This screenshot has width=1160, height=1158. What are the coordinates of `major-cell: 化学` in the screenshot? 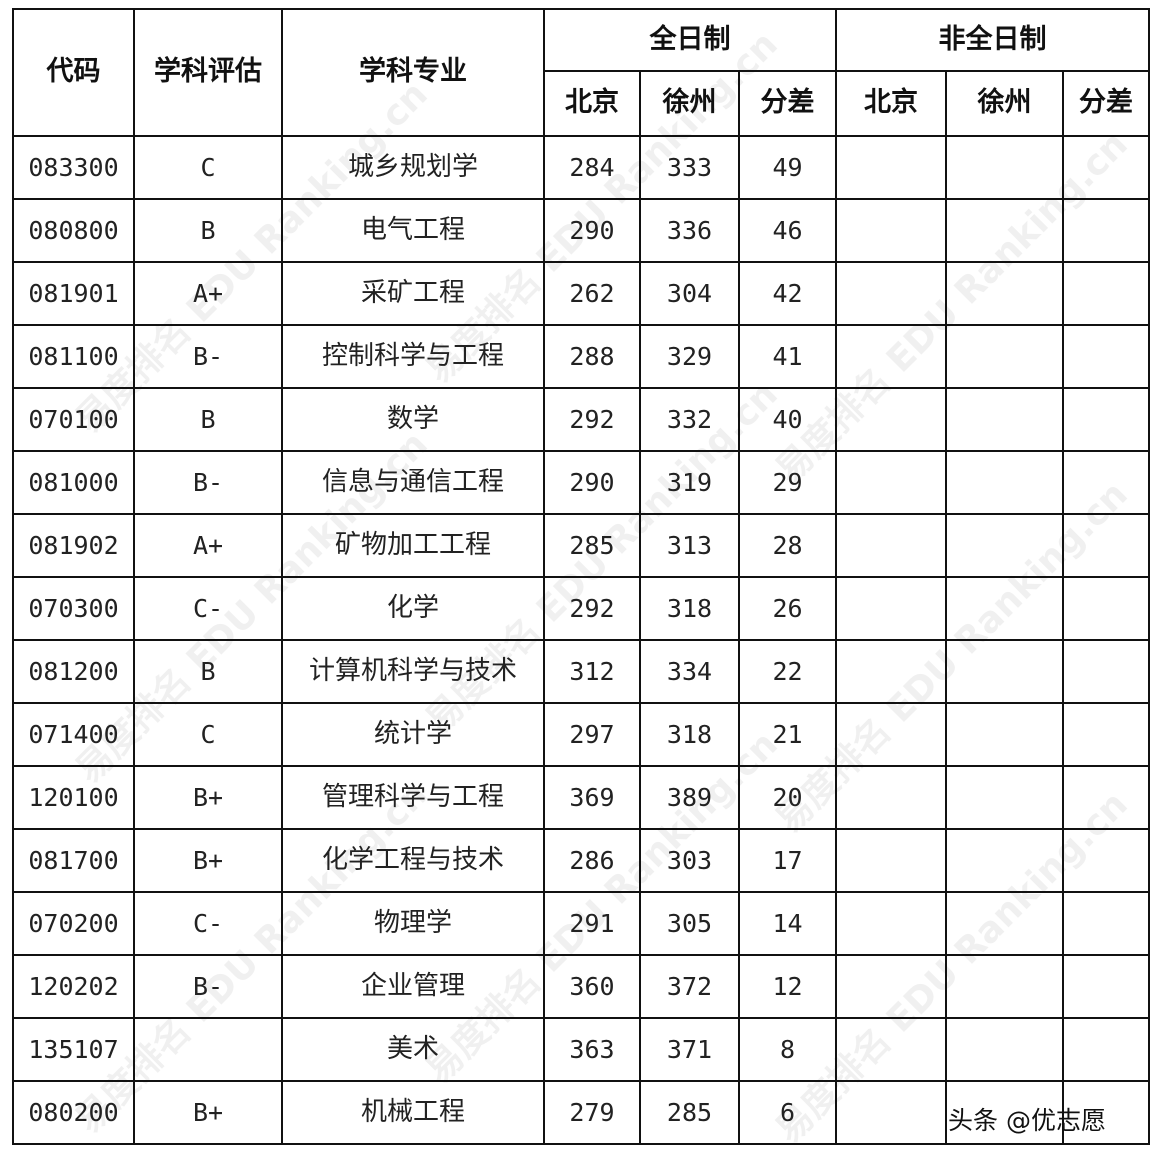 It's located at (413, 608).